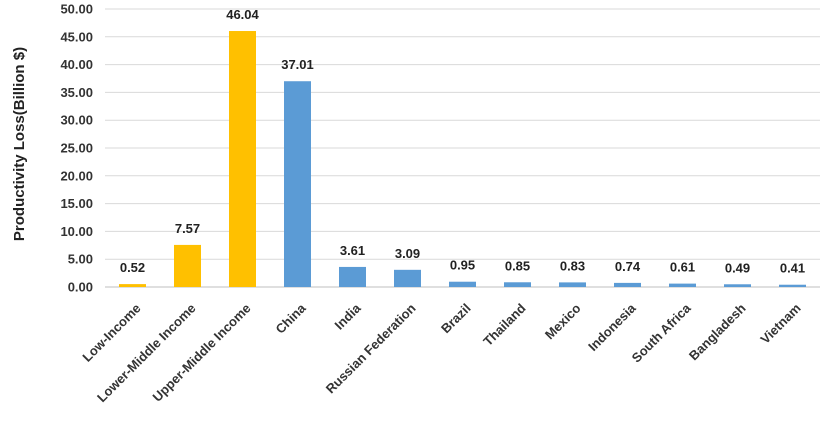 The image size is (829, 432). What do you see at coordinates (456, 319) in the screenshot?
I see `x-tick-label: Brazil` at bounding box center [456, 319].